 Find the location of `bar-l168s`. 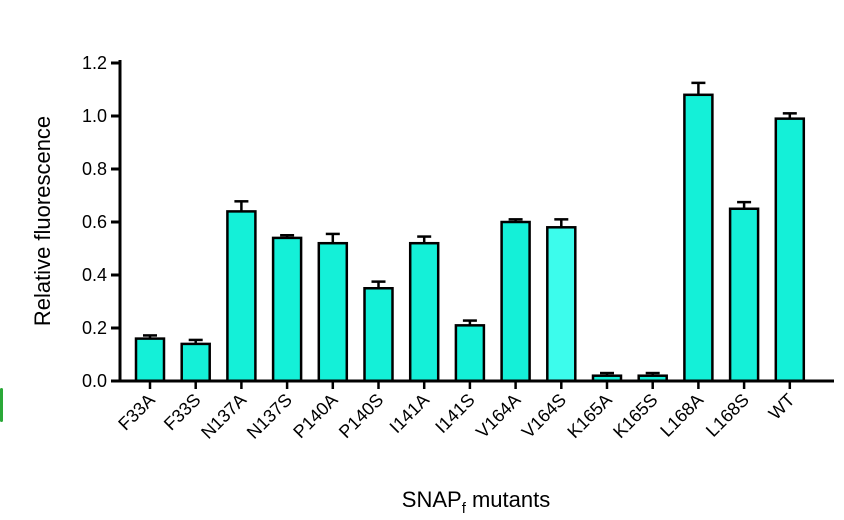

bar-l168s is located at coordinates (744, 295).